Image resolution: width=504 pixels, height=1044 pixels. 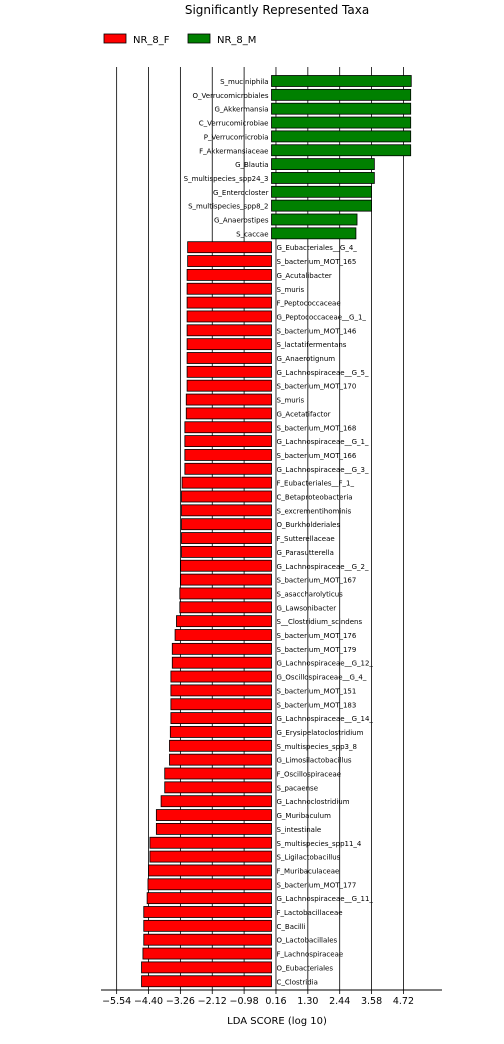 I want to click on bar-label: S_bacterium_MOT_183, so click(x=317, y=705).